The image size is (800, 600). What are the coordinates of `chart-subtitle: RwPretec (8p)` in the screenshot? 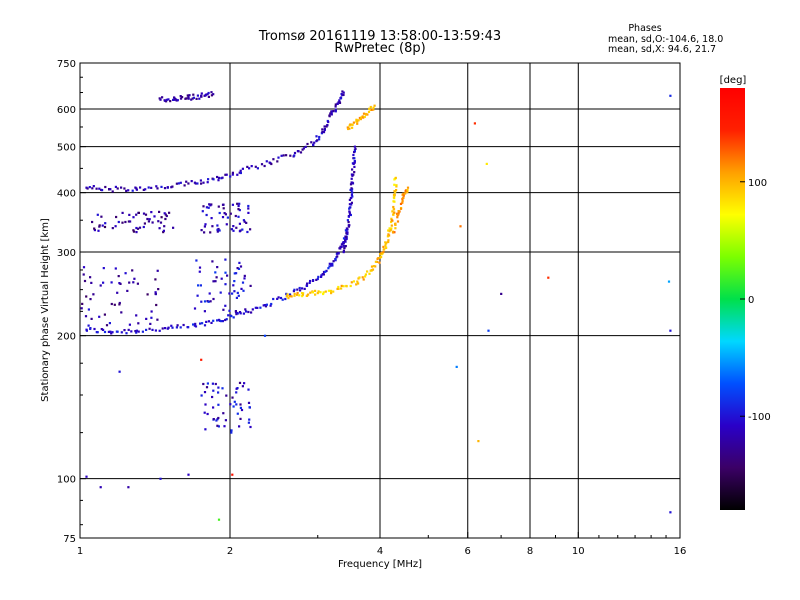 It's located at (379, 48).